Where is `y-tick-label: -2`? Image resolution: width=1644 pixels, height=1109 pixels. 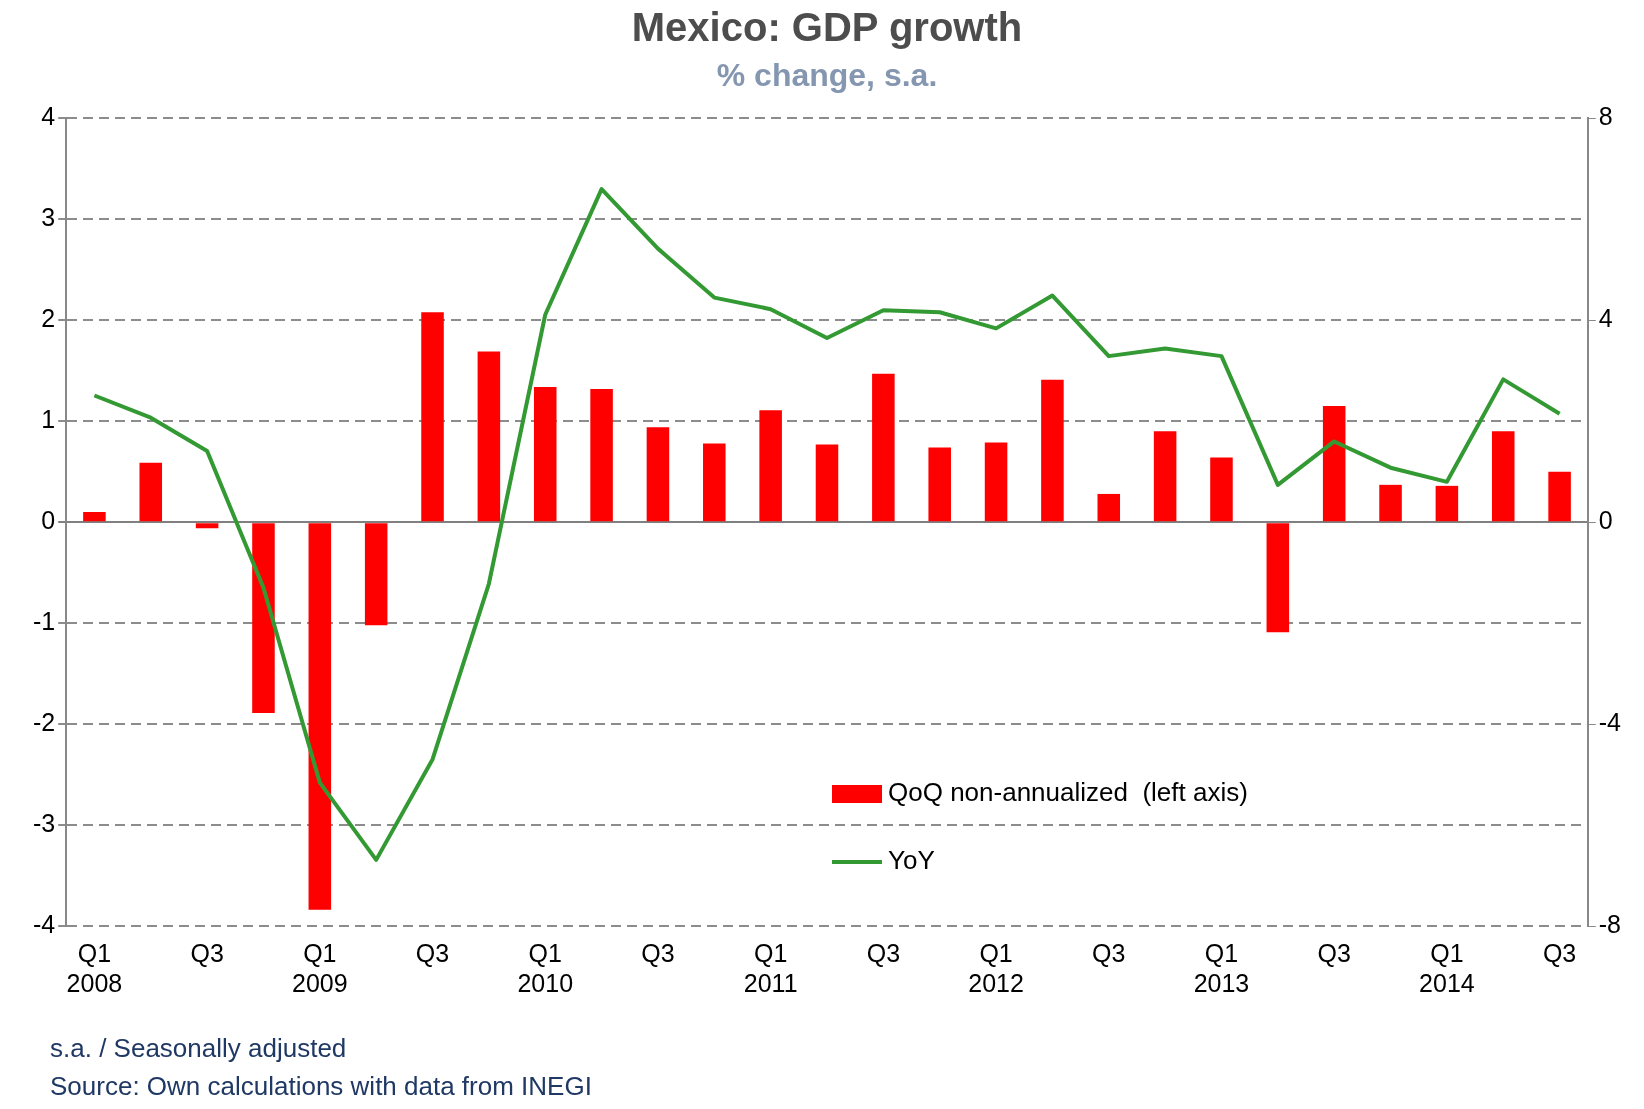
y-tick-label: -2 is located at coordinates (44, 721).